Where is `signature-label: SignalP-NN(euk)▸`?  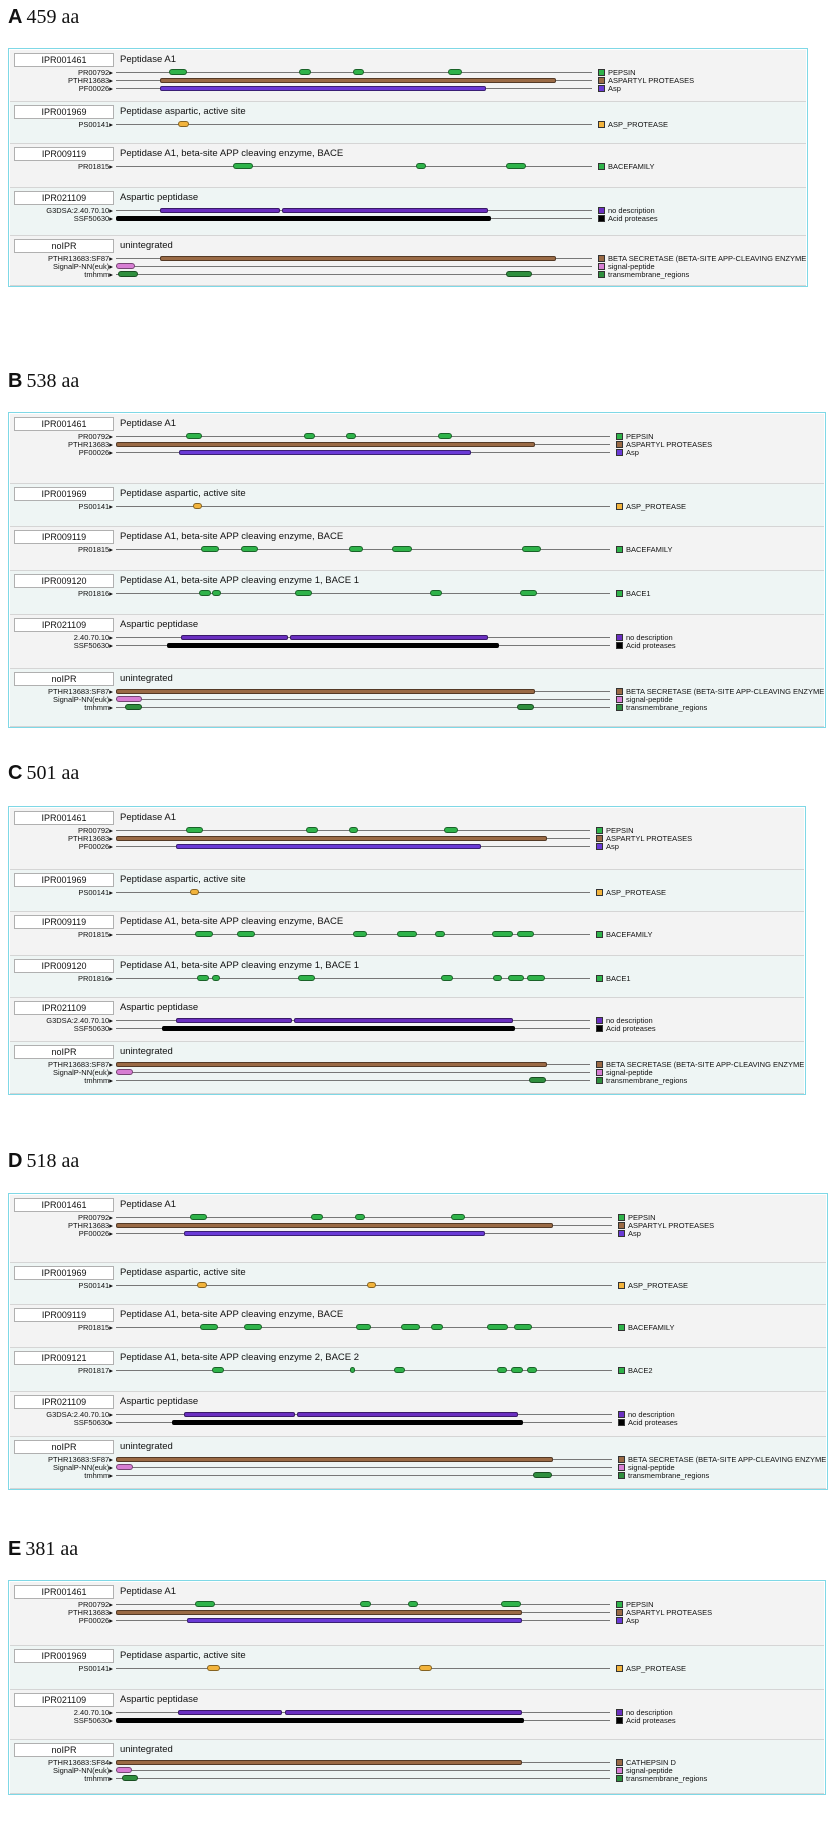 signature-label: SignalP-NN(euk)▸ is located at coordinates (61, 699).